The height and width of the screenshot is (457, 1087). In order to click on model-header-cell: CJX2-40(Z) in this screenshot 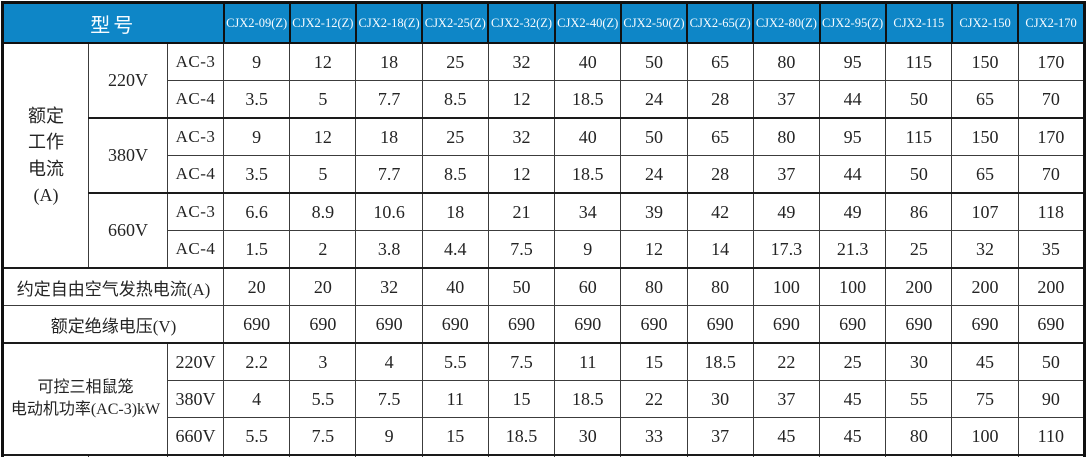, I will do `click(587, 22)`.